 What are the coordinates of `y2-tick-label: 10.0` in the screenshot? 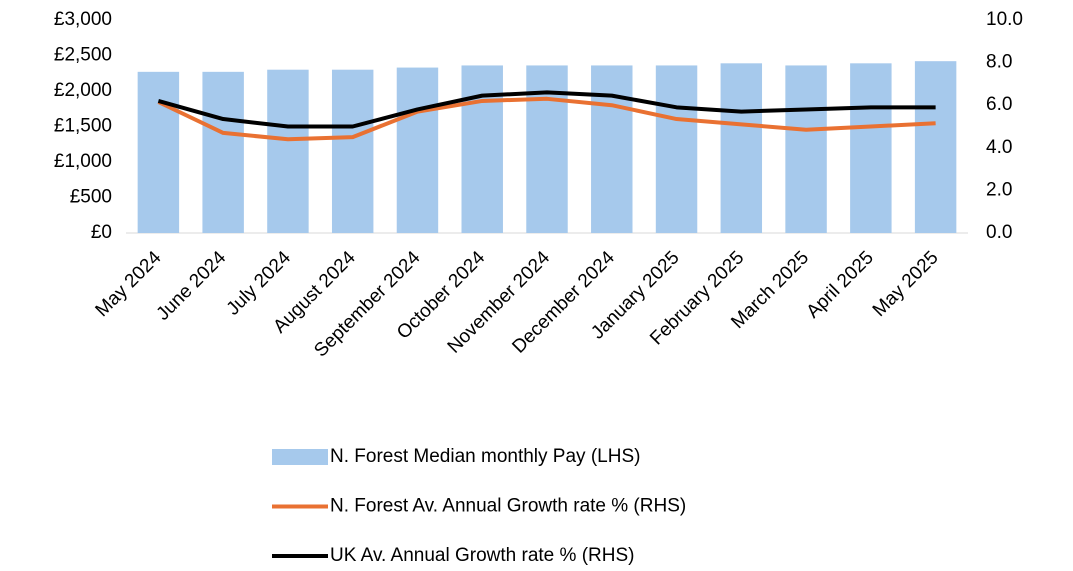 It's located at (1004, 19).